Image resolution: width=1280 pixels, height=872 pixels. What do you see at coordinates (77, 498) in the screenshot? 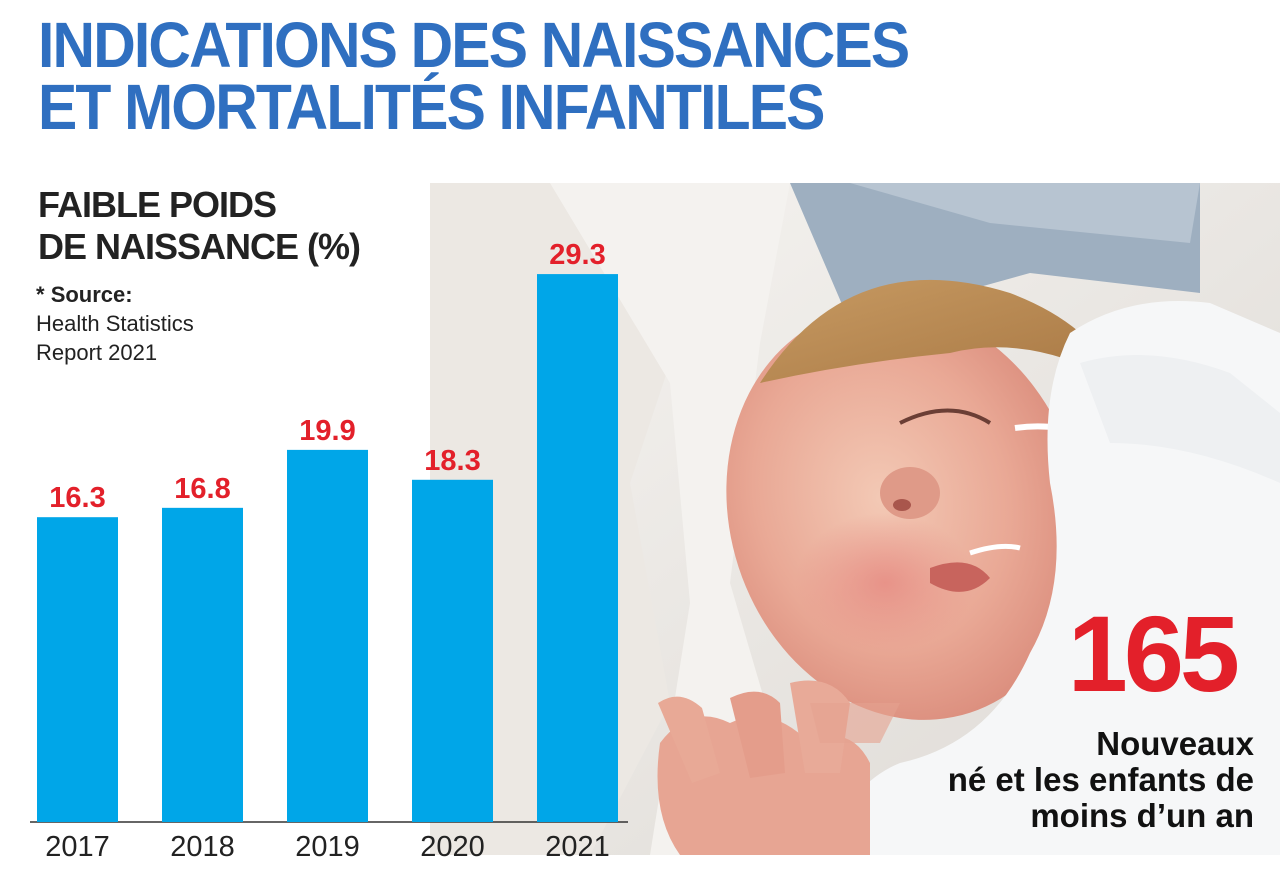
I see `value-label-2017: 16.3` at bounding box center [77, 498].